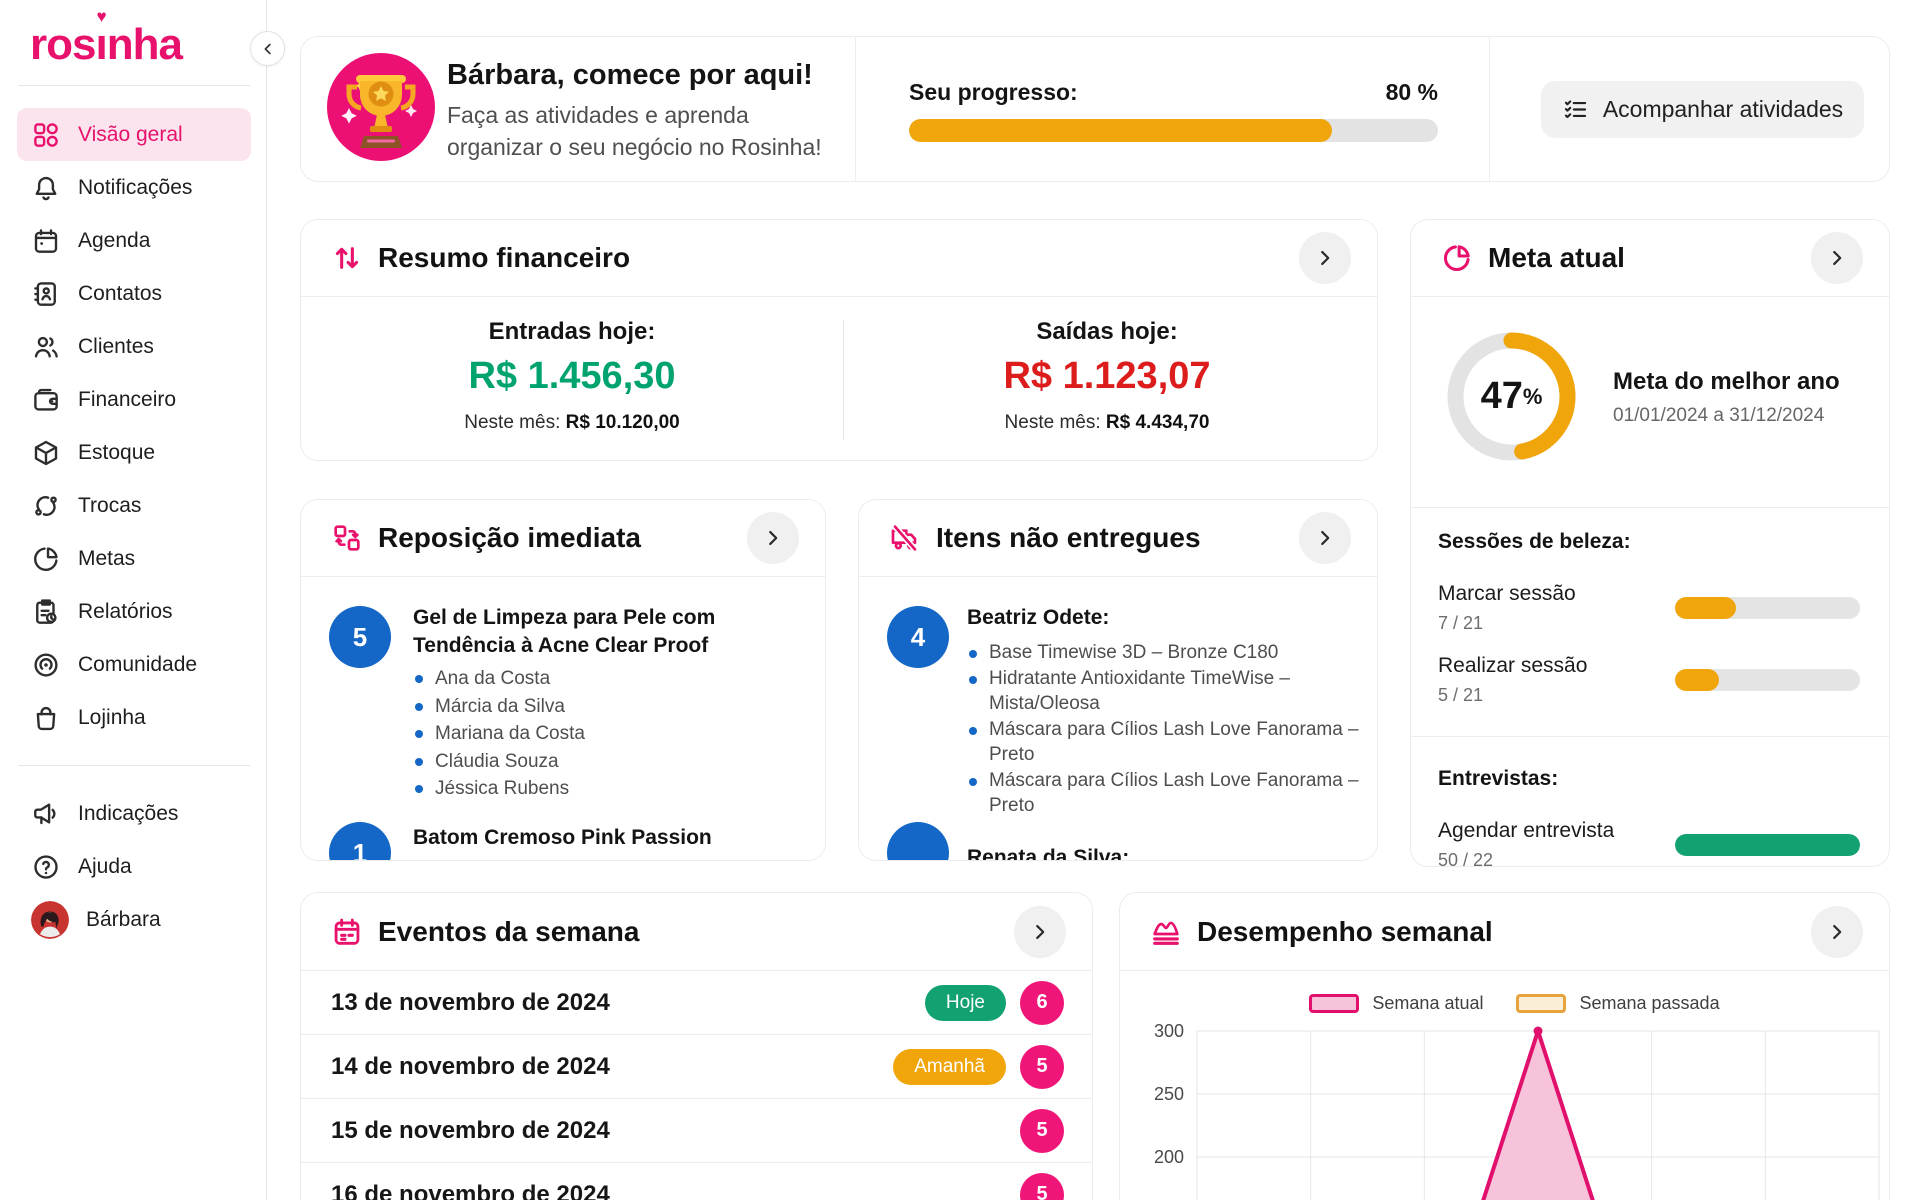 The width and height of the screenshot is (1920, 1200). I want to click on sidebar-item-contatos: Contatos, so click(134, 293).